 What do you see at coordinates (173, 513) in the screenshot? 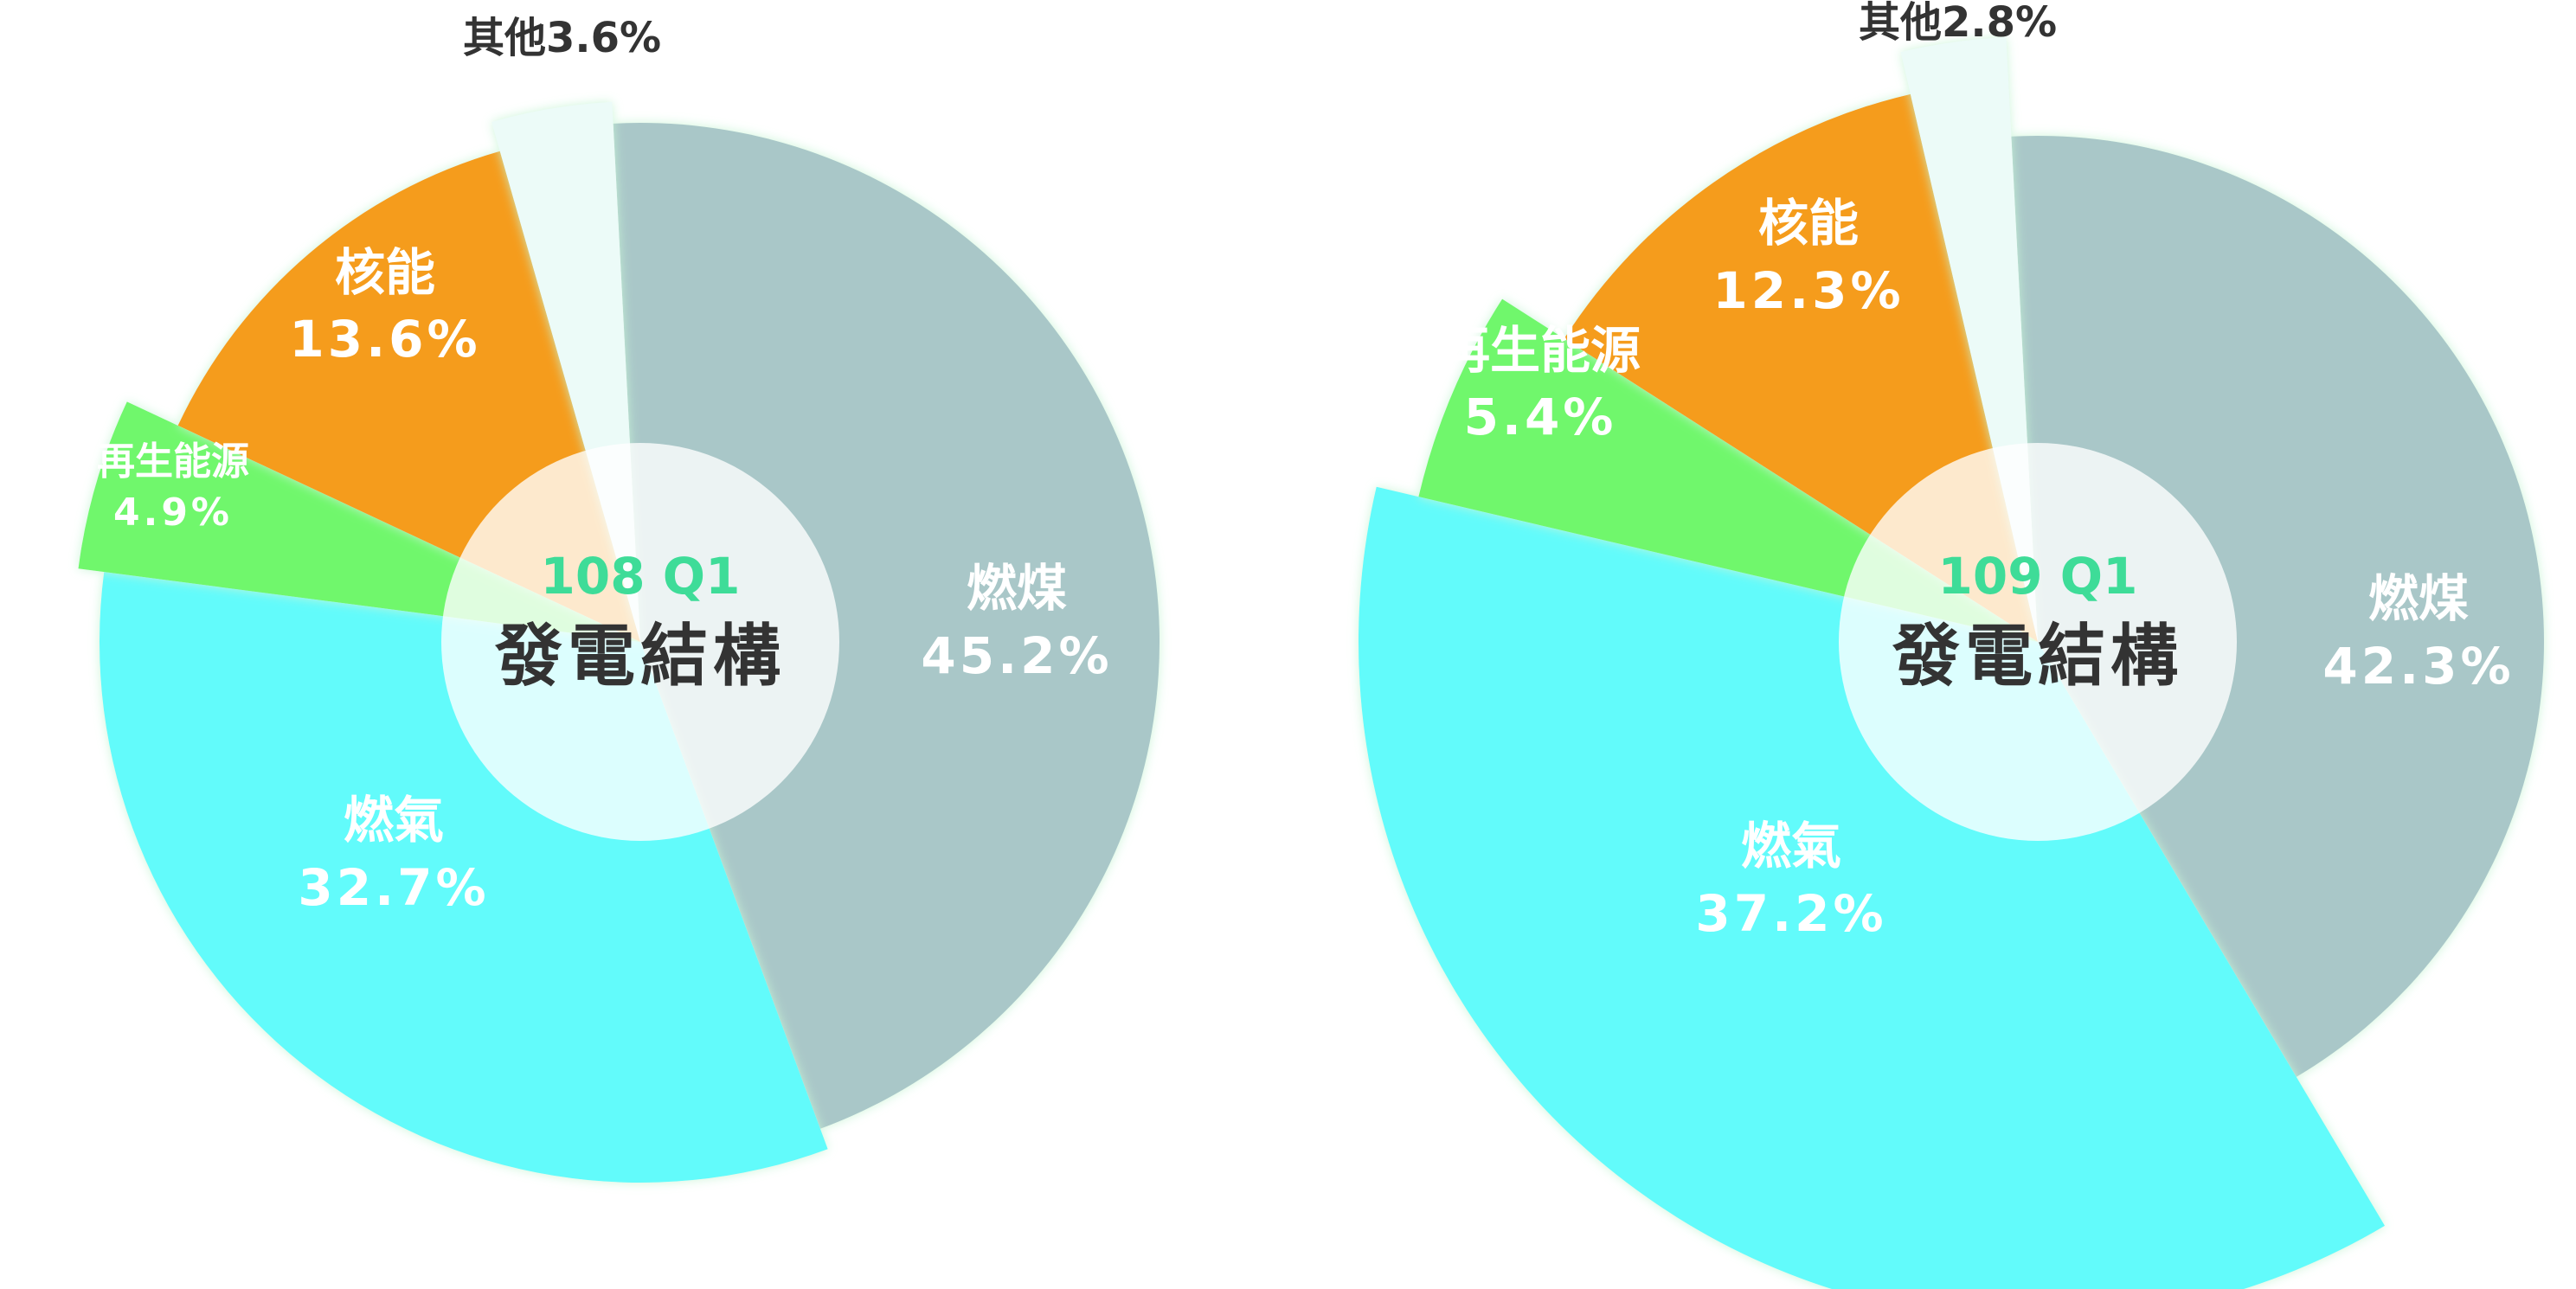
I see `slice-label-renewable-value: 4.9%` at bounding box center [173, 513].